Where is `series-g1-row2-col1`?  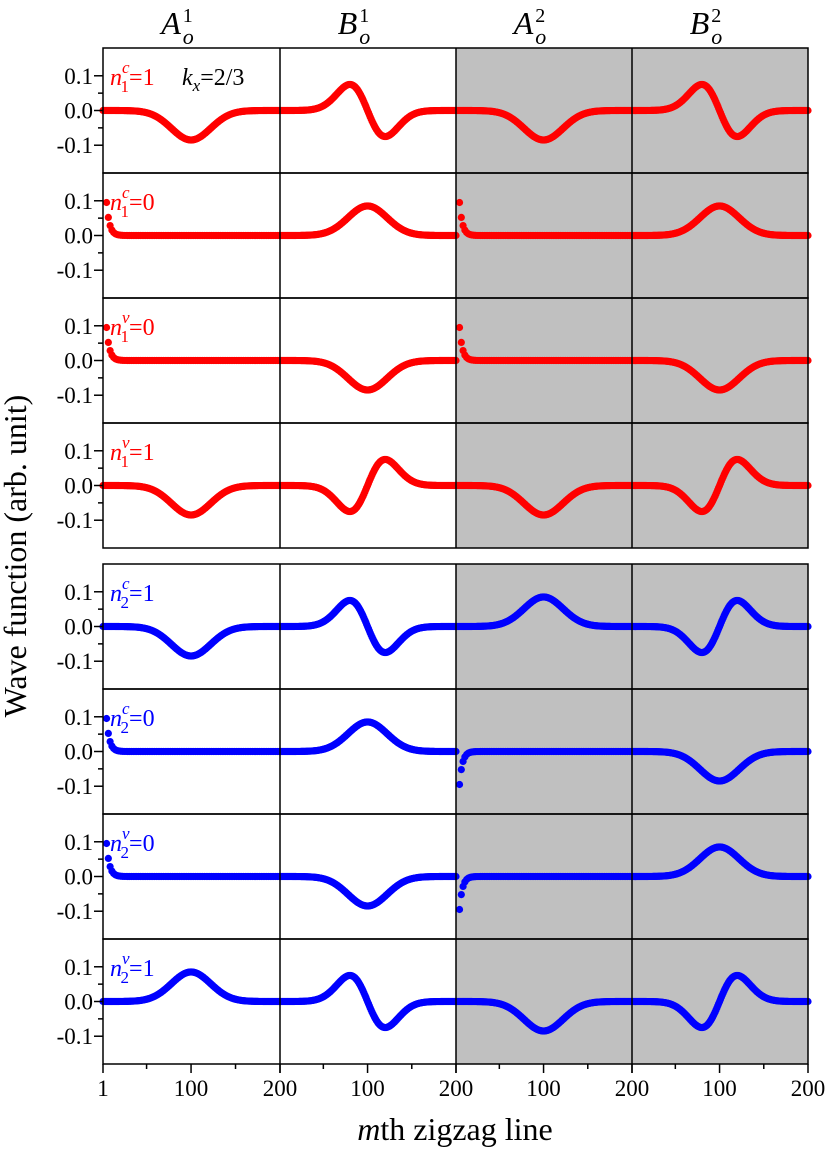
series-g1-row2-col1 is located at coordinates (192, 219).